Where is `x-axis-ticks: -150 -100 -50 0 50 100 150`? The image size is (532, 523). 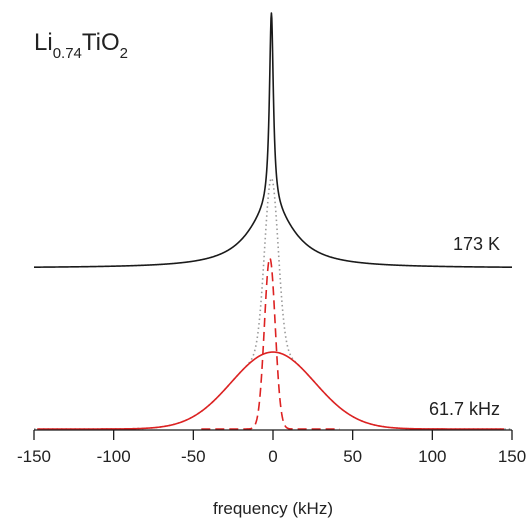 x-axis-ticks: -150 -100 -50 0 50 100 150 is located at coordinates (271, 448).